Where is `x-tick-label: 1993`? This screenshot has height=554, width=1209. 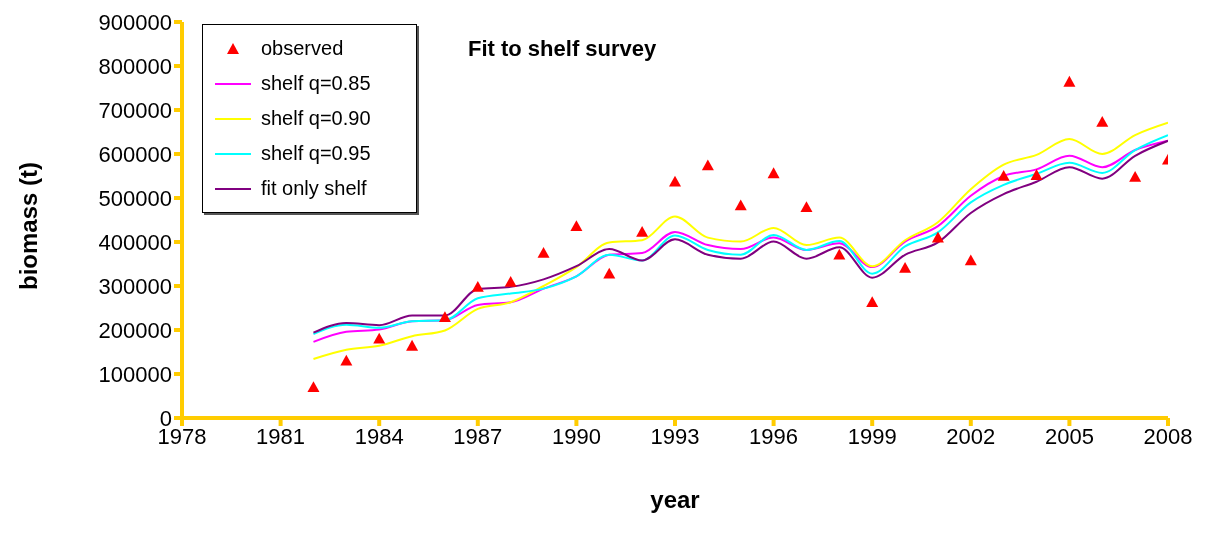
x-tick-label: 1993 is located at coordinates (675, 436).